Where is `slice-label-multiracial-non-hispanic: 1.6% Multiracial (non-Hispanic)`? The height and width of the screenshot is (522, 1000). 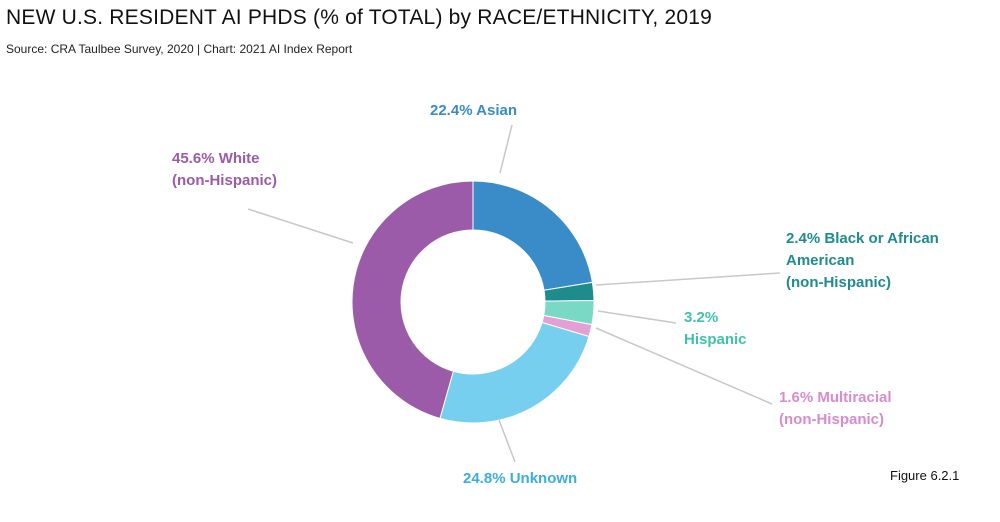
slice-label-multiracial-non-hispanic: 1.6% Multiracial (non-Hispanic) is located at coordinates (835, 409).